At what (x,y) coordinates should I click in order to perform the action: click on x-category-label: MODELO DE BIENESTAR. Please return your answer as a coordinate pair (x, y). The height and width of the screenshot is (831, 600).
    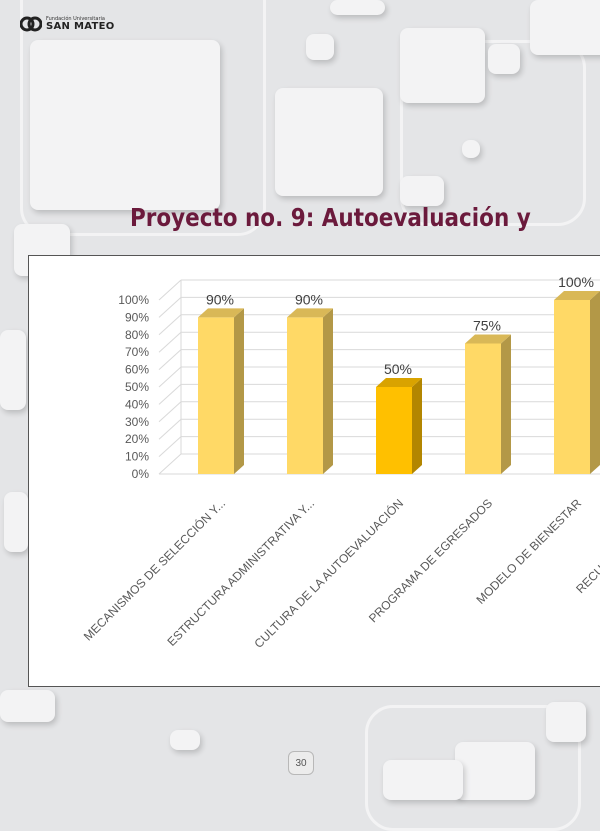
    Looking at the image, I should click on (528, 551).